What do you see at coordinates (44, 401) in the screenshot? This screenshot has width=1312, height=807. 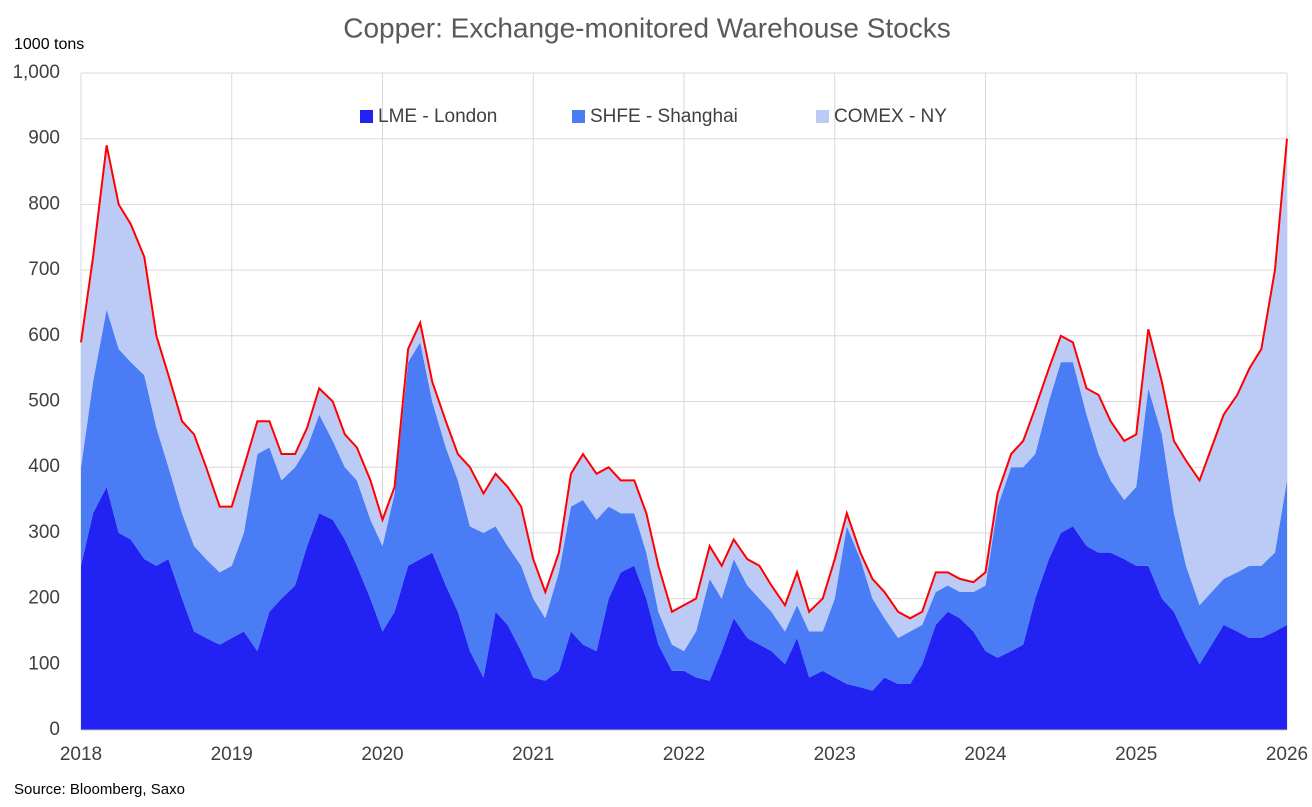 I see `y-tick-label: 500` at bounding box center [44, 401].